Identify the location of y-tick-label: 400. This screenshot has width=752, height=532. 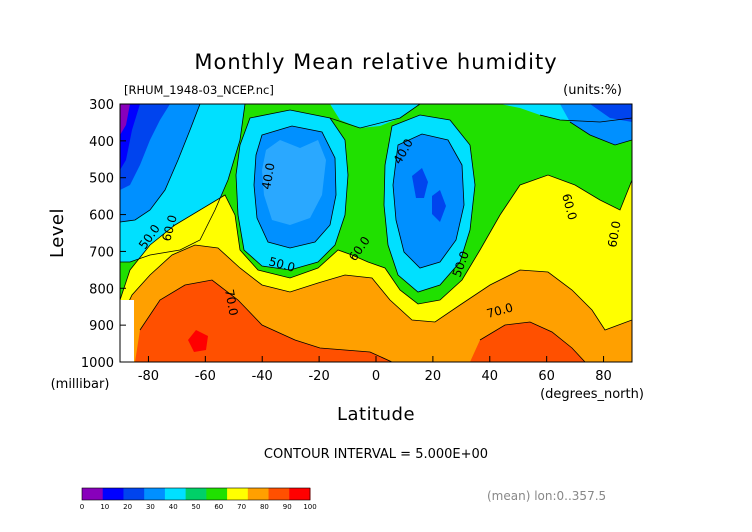
(101, 142).